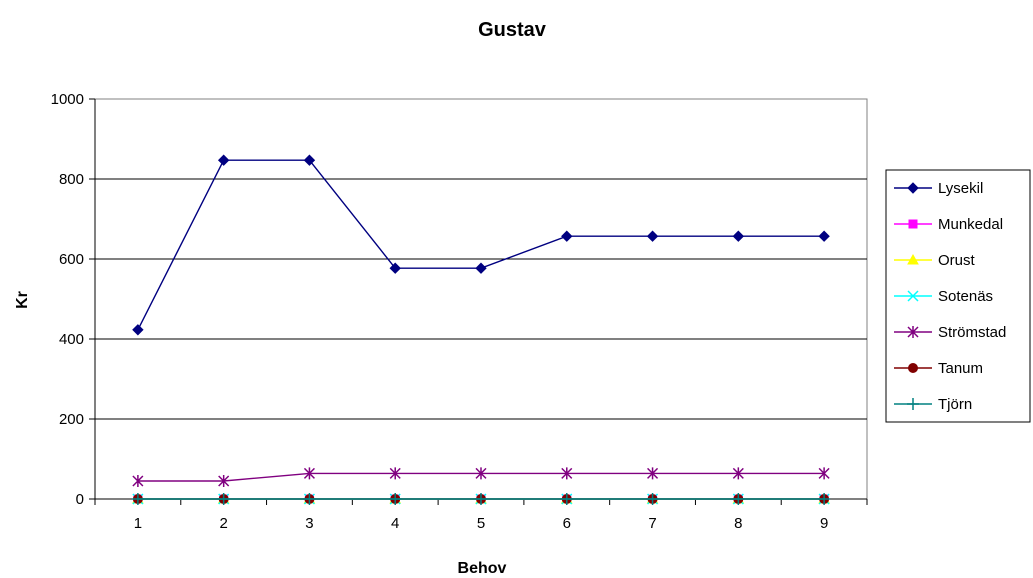 Image resolution: width=1033 pixels, height=578 pixels. I want to click on legend-label: Munkedal, so click(970, 224).